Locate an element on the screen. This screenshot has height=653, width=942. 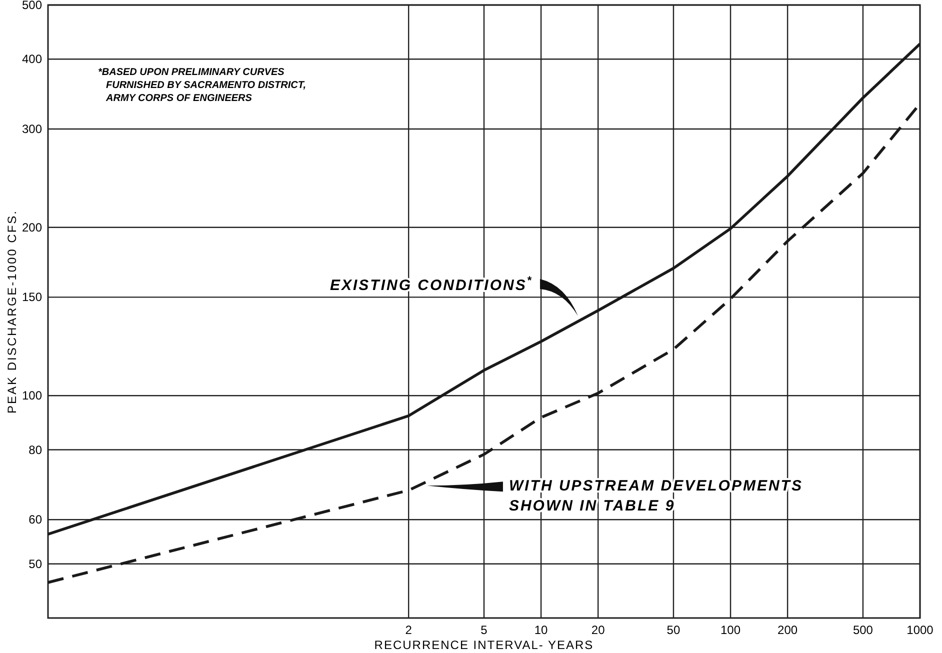
x-tick-label: 200 is located at coordinates (788, 630).